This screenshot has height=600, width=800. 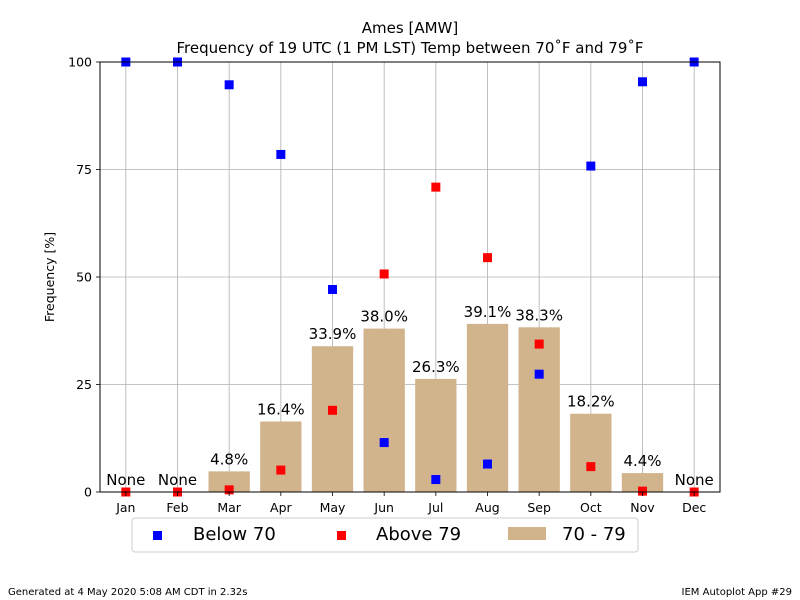 I want to click on legend-label-70-79: 70 - 79, so click(x=594, y=534).